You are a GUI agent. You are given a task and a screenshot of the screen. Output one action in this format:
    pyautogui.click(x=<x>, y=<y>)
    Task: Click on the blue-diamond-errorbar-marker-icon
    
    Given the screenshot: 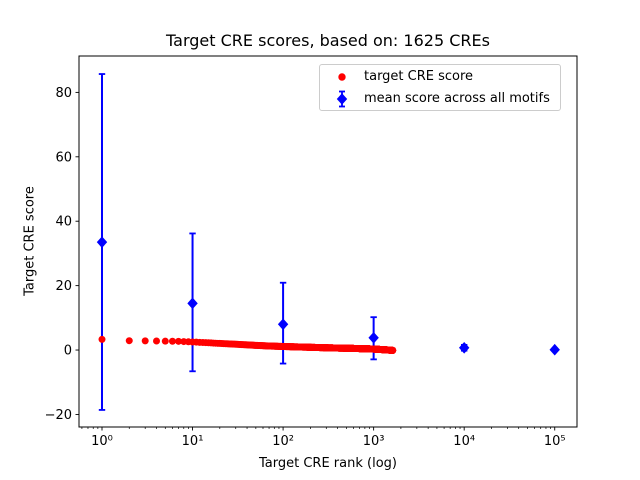 What is the action you would take?
    pyautogui.click(x=342, y=99)
    